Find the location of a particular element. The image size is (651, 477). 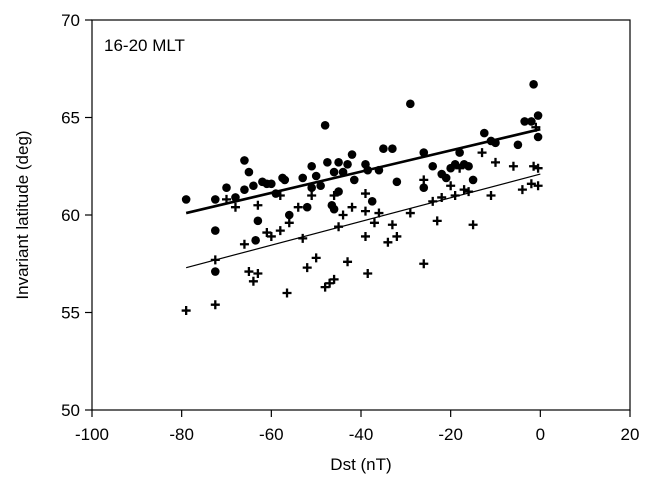

fit-line-thick is located at coordinates (363, 171).